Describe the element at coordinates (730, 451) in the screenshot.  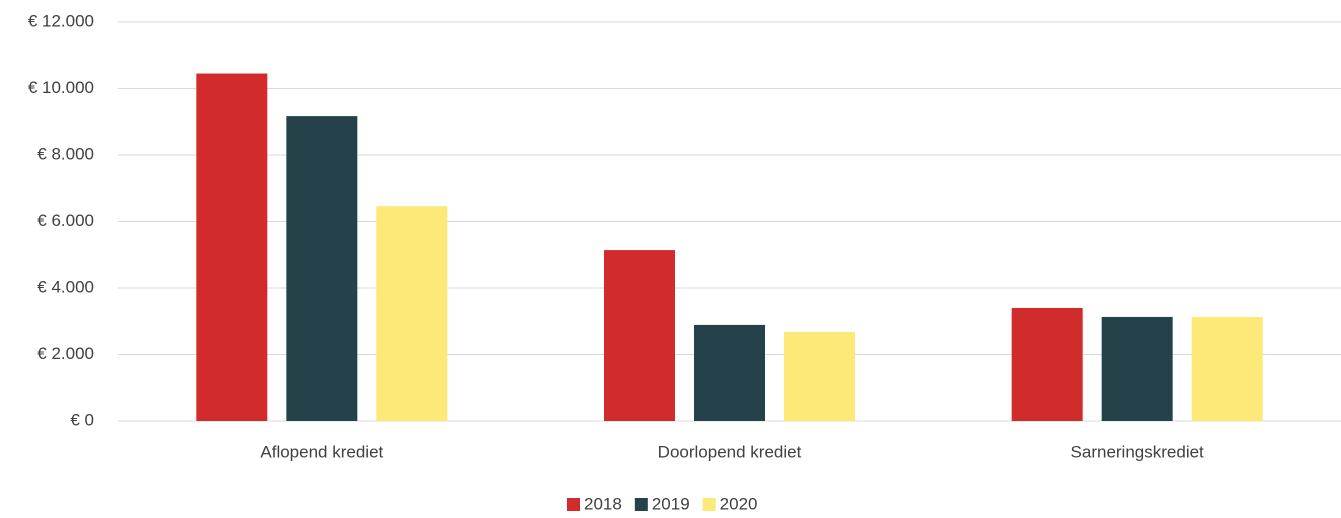
I see `x-tick-label: Doorlopend krediet` at that location.